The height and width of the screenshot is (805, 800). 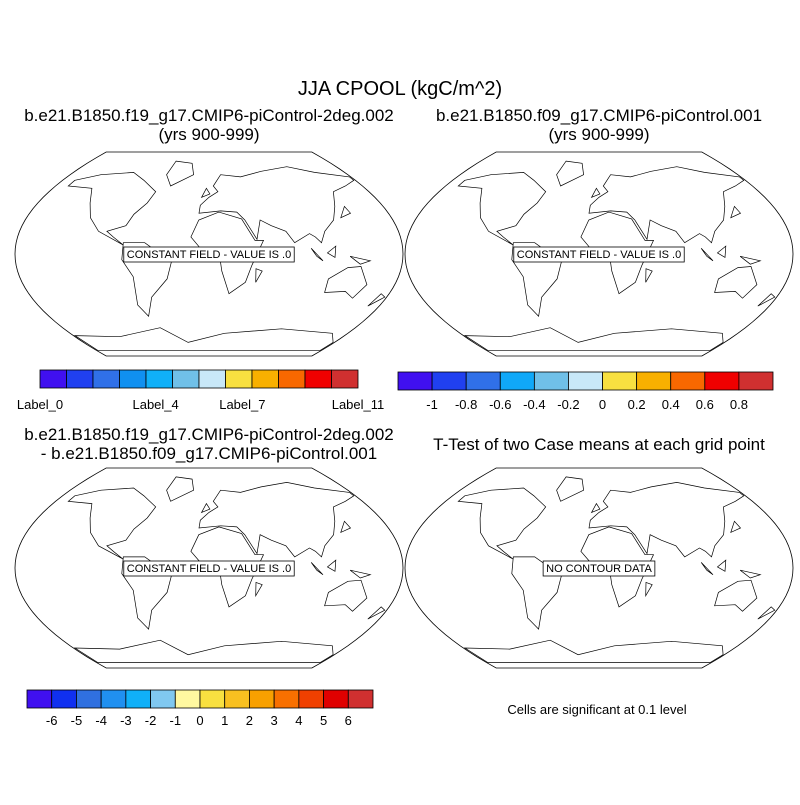 I want to click on colorbar-level: 0.6, so click(x=705, y=404).